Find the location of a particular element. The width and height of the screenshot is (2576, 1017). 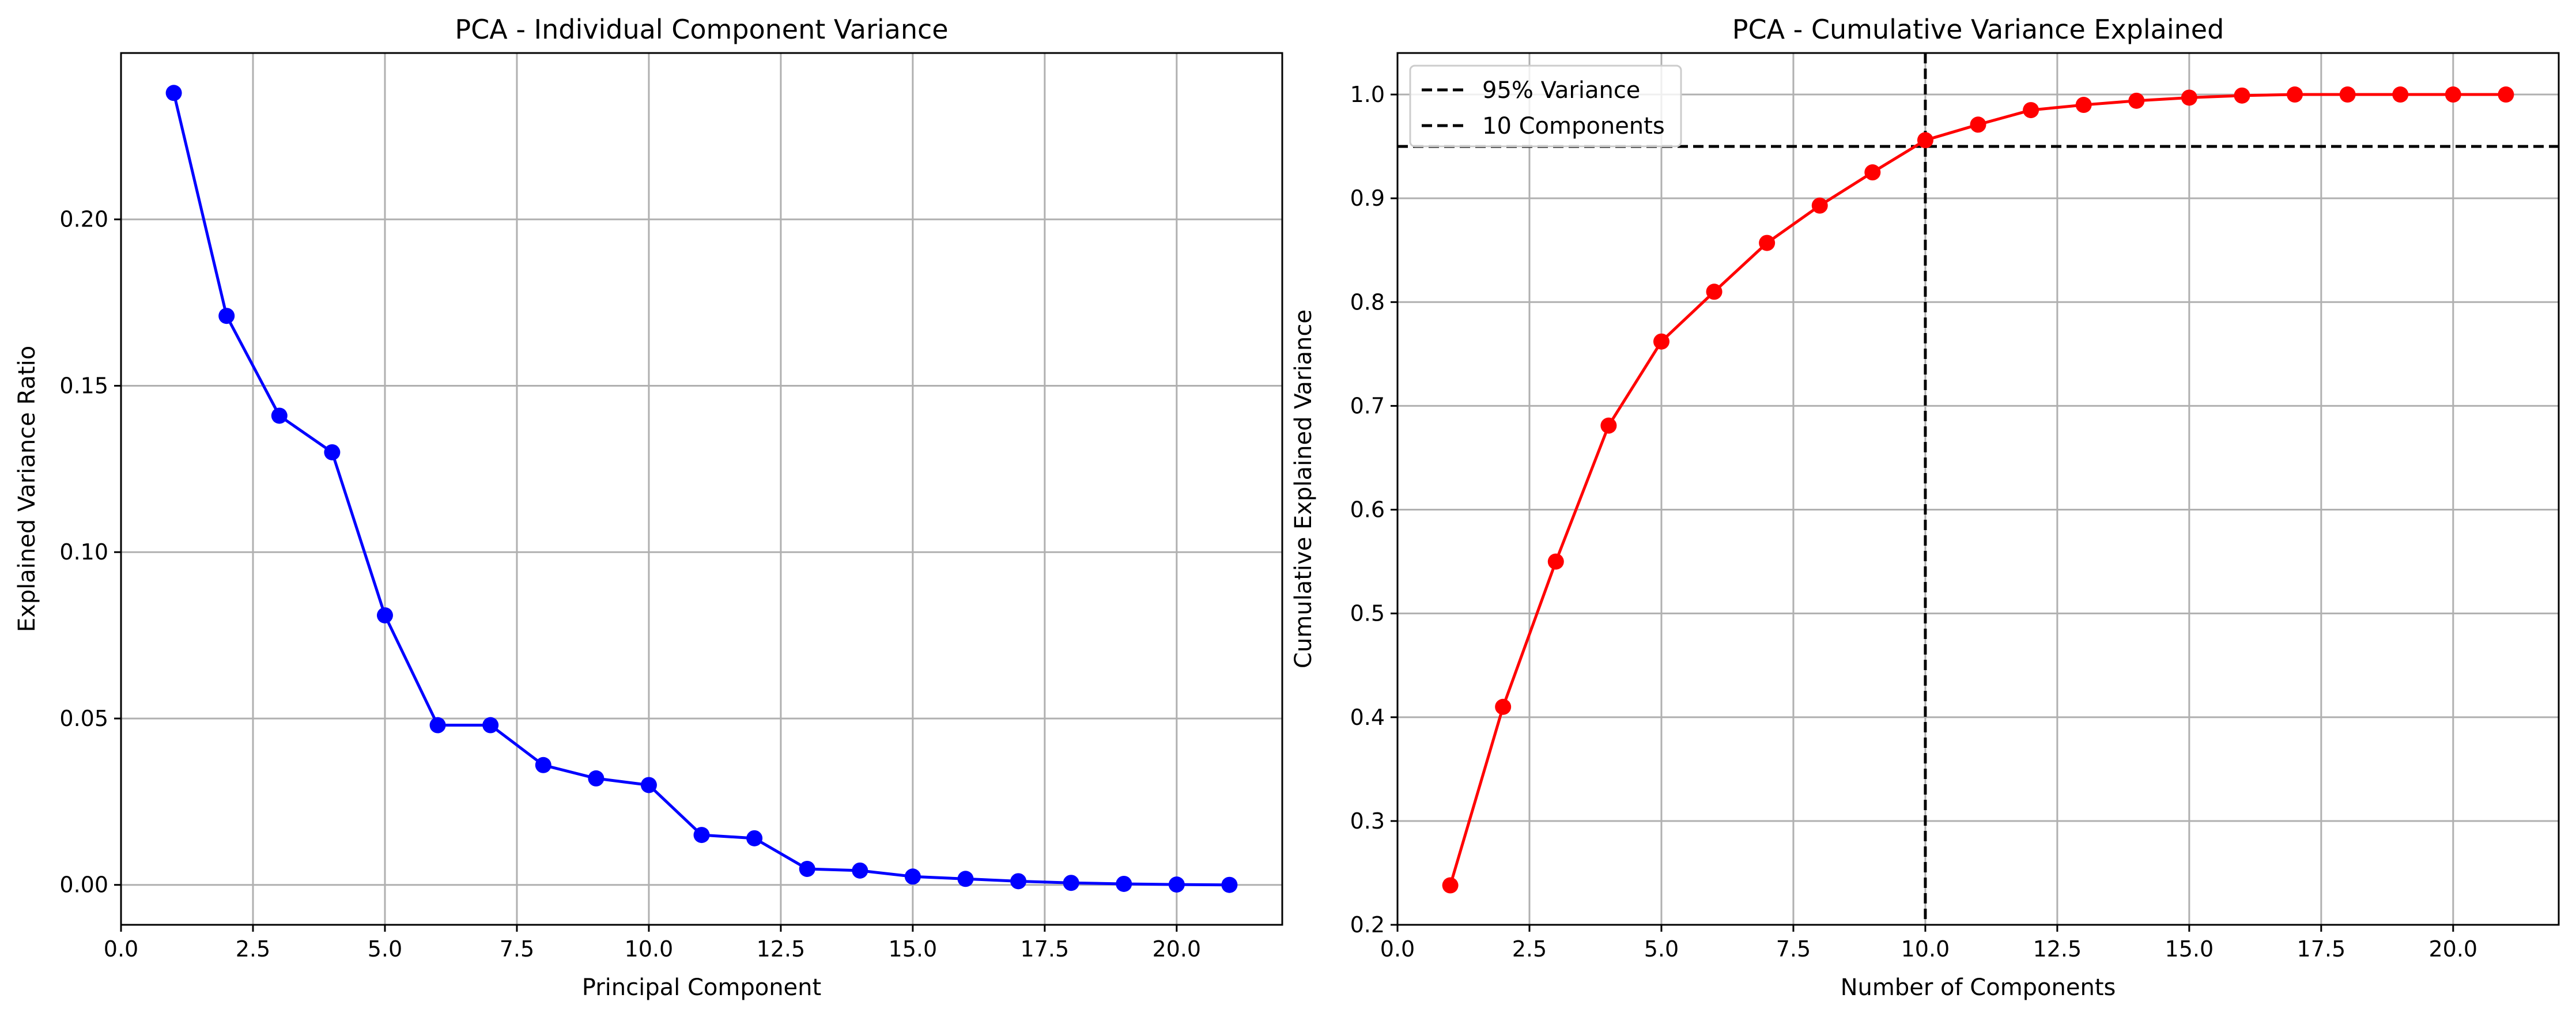

x-axis-label: Number of Components is located at coordinates (1978, 987).